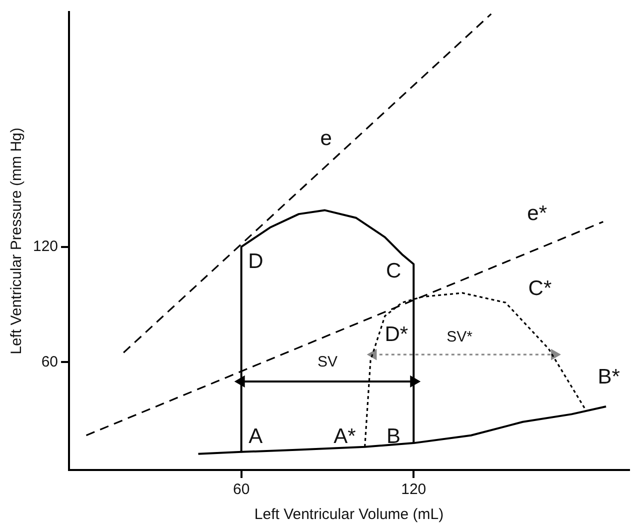 This screenshot has height=532, width=636. Describe the element at coordinates (393, 436) in the screenshot. I see `annotation: B` at that location.